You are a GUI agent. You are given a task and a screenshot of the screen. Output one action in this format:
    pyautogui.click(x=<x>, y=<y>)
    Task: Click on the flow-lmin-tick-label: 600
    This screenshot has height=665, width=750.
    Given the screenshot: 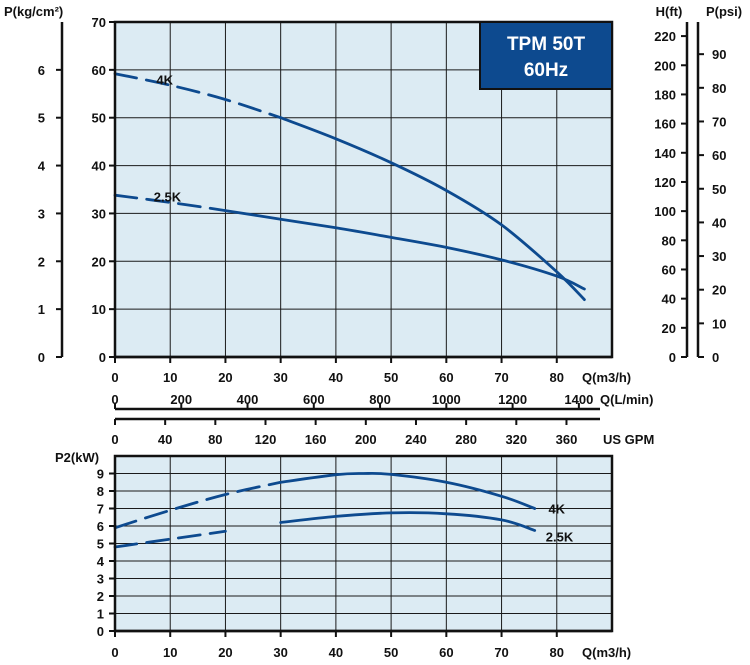 What is the action you would take?
    pyautogui.click(x=314, y=399)
    